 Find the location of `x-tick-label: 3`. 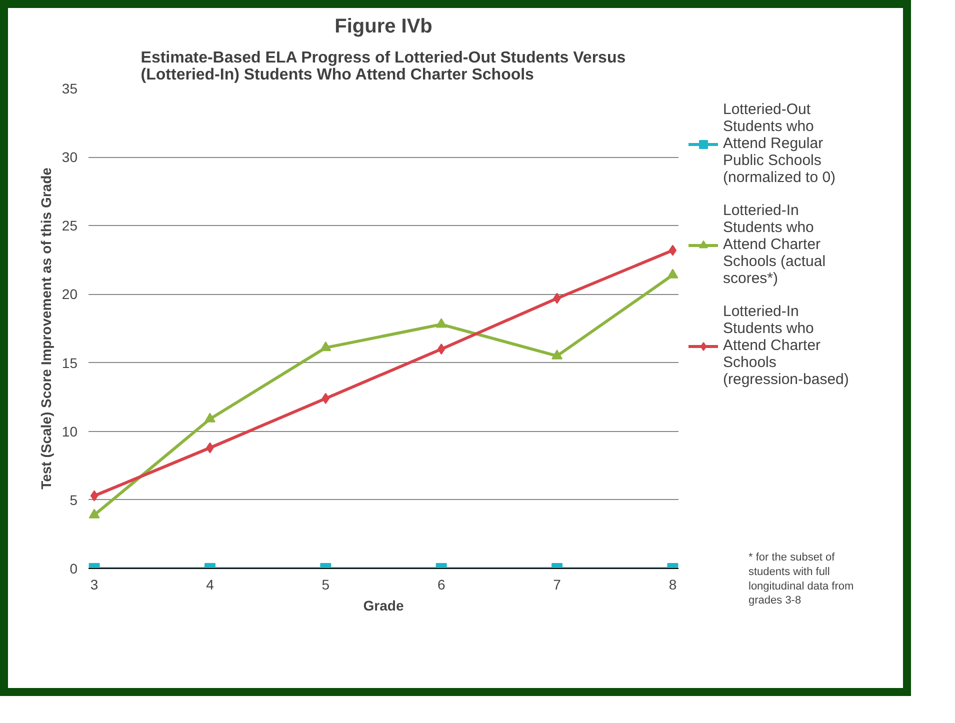

x-tick-label: 3 is located at coordinates (94, 584).